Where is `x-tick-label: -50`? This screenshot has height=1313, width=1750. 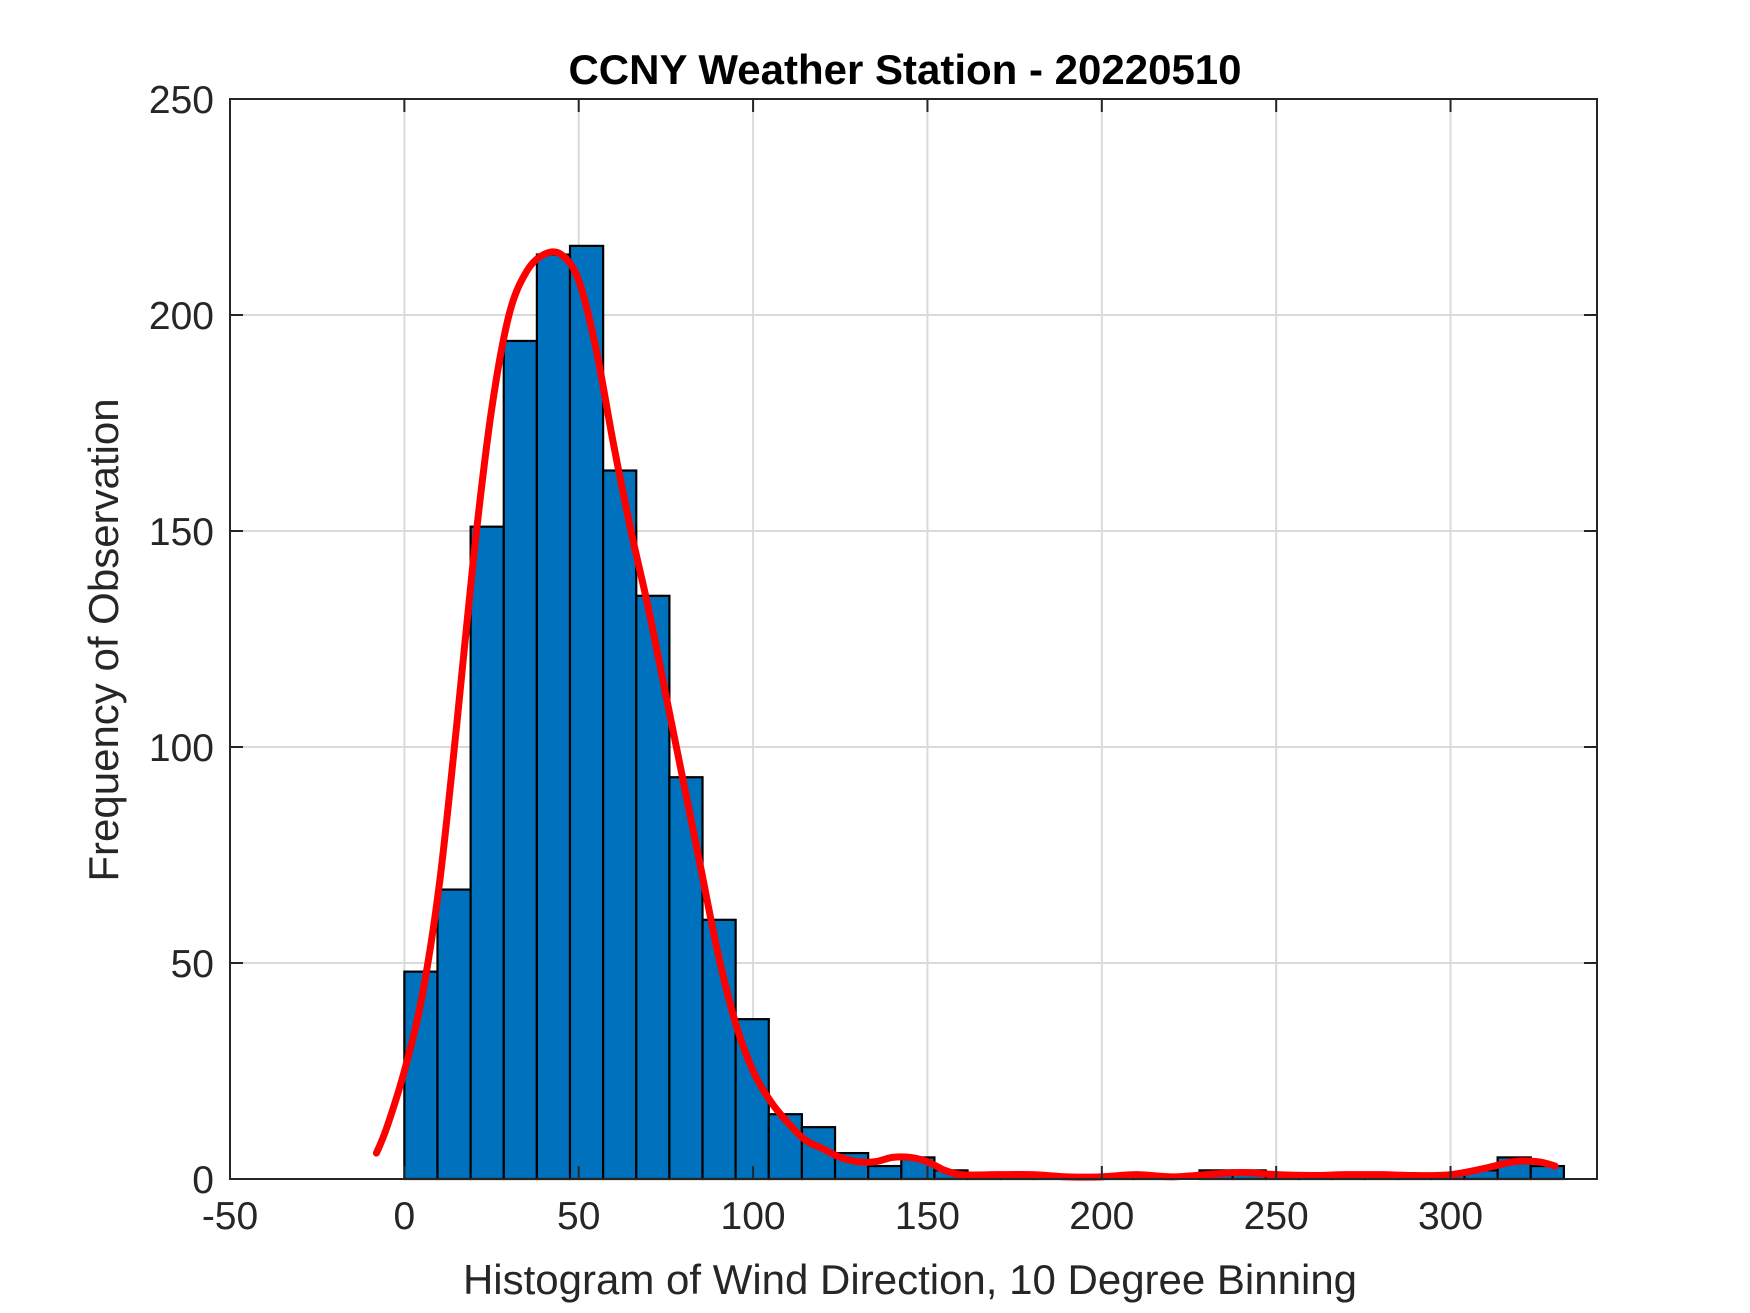
x-tick-label: -50 is located at coordinates (230, 1216).